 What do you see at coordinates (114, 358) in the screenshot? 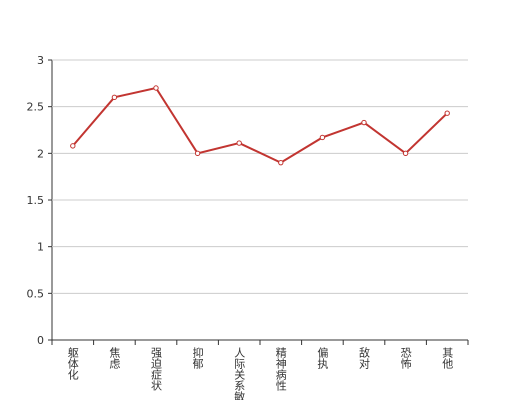
I see `x-tick-label: 焦虑` at bounding box center [114, 358].